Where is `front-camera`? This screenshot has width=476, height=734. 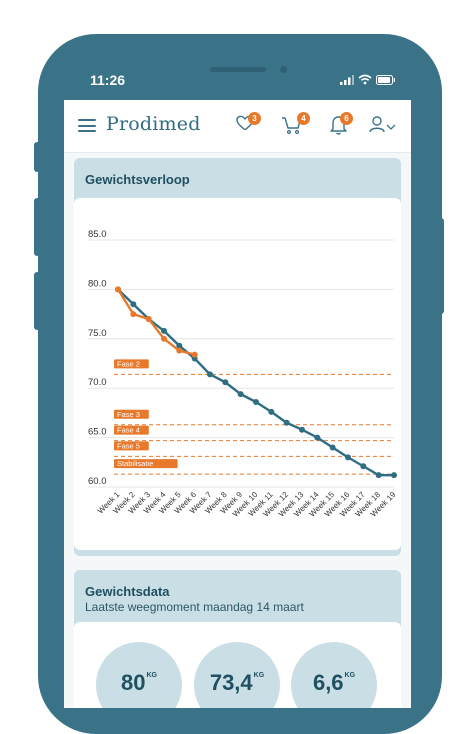
front-camera is located at coordinates (283, 69).